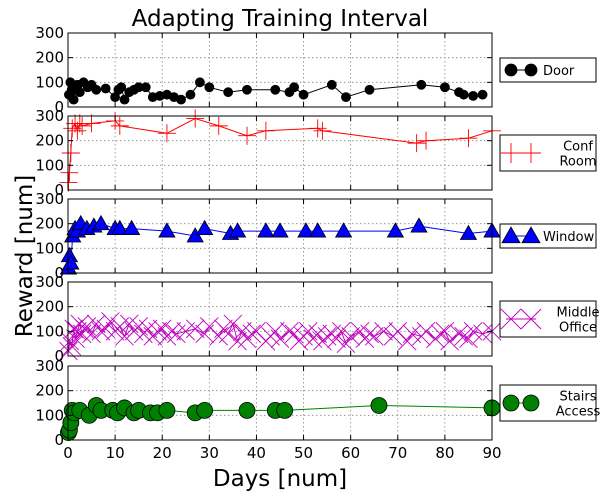  Describe the element at coordinates (209, 453) in the screenshot. I see `x-tick-label: 30` at that location.